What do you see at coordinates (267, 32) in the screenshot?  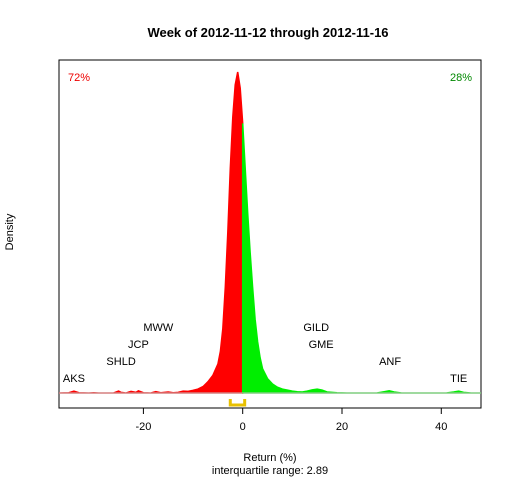 I see `chart-title: Week of 2012-11-12 through 2012-11-16` at bounding box center [267, 32].